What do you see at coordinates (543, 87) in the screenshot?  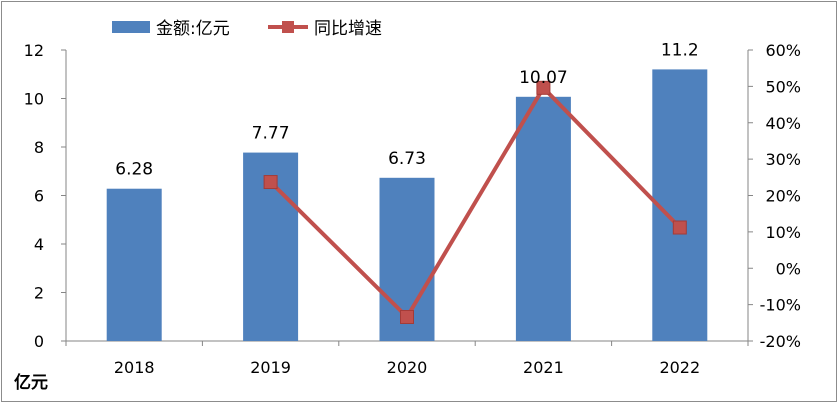 I see `growth-marker-2021` at bounding box center [543, 87].